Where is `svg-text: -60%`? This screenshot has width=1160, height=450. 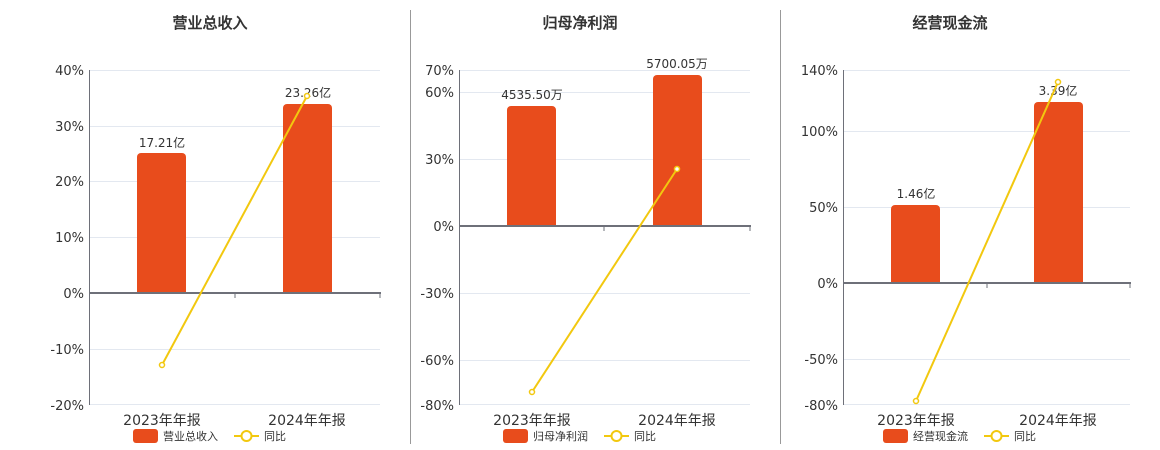
svg-text: -60% is located at coordinates (437, 361).